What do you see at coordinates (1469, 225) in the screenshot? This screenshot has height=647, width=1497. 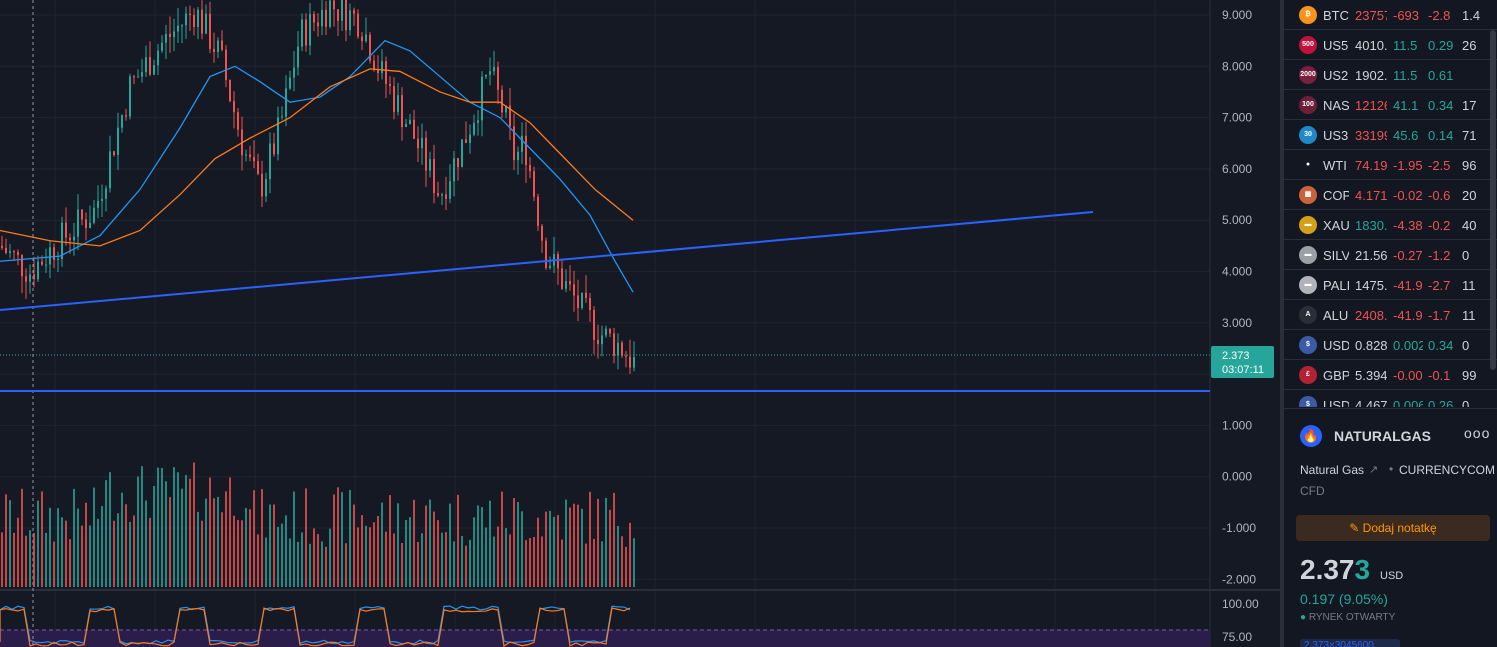 I see `watchlist-volume: 40` at bounding box center [1469, 225].